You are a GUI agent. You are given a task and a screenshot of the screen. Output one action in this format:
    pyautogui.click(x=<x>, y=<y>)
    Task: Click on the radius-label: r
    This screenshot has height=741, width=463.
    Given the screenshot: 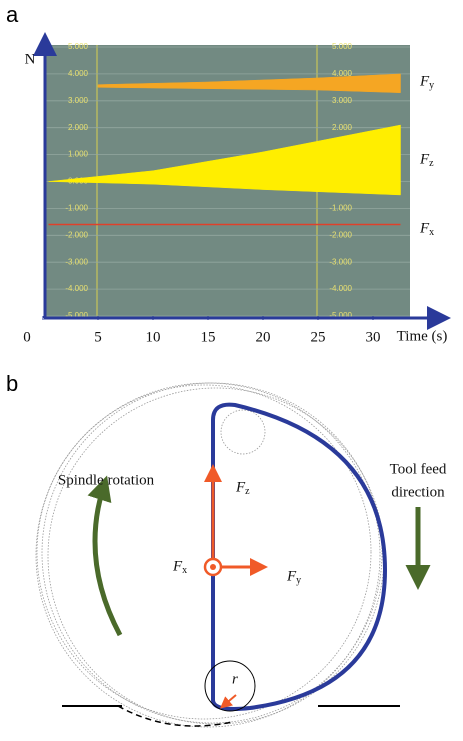 What is the action you would take?
    pyautogui.click(x=235, y=679)
    